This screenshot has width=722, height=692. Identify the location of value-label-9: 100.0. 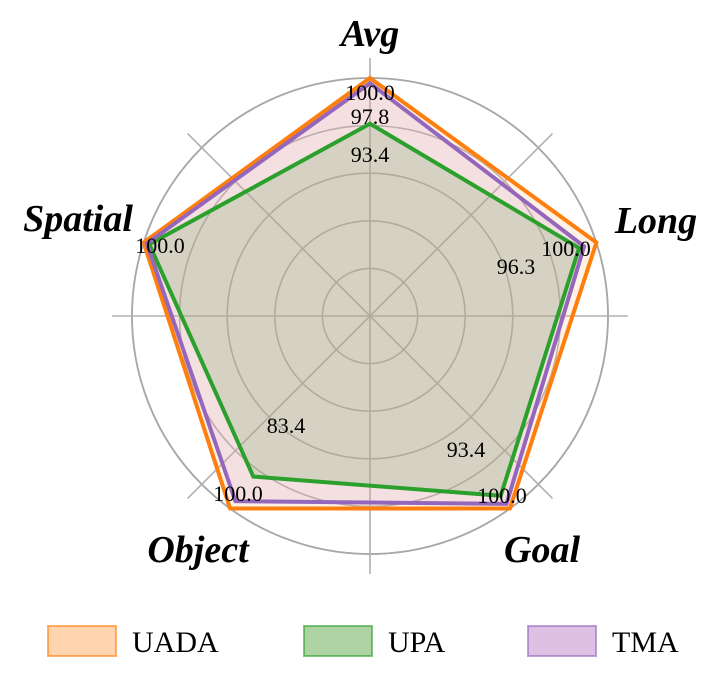
(160, 245).